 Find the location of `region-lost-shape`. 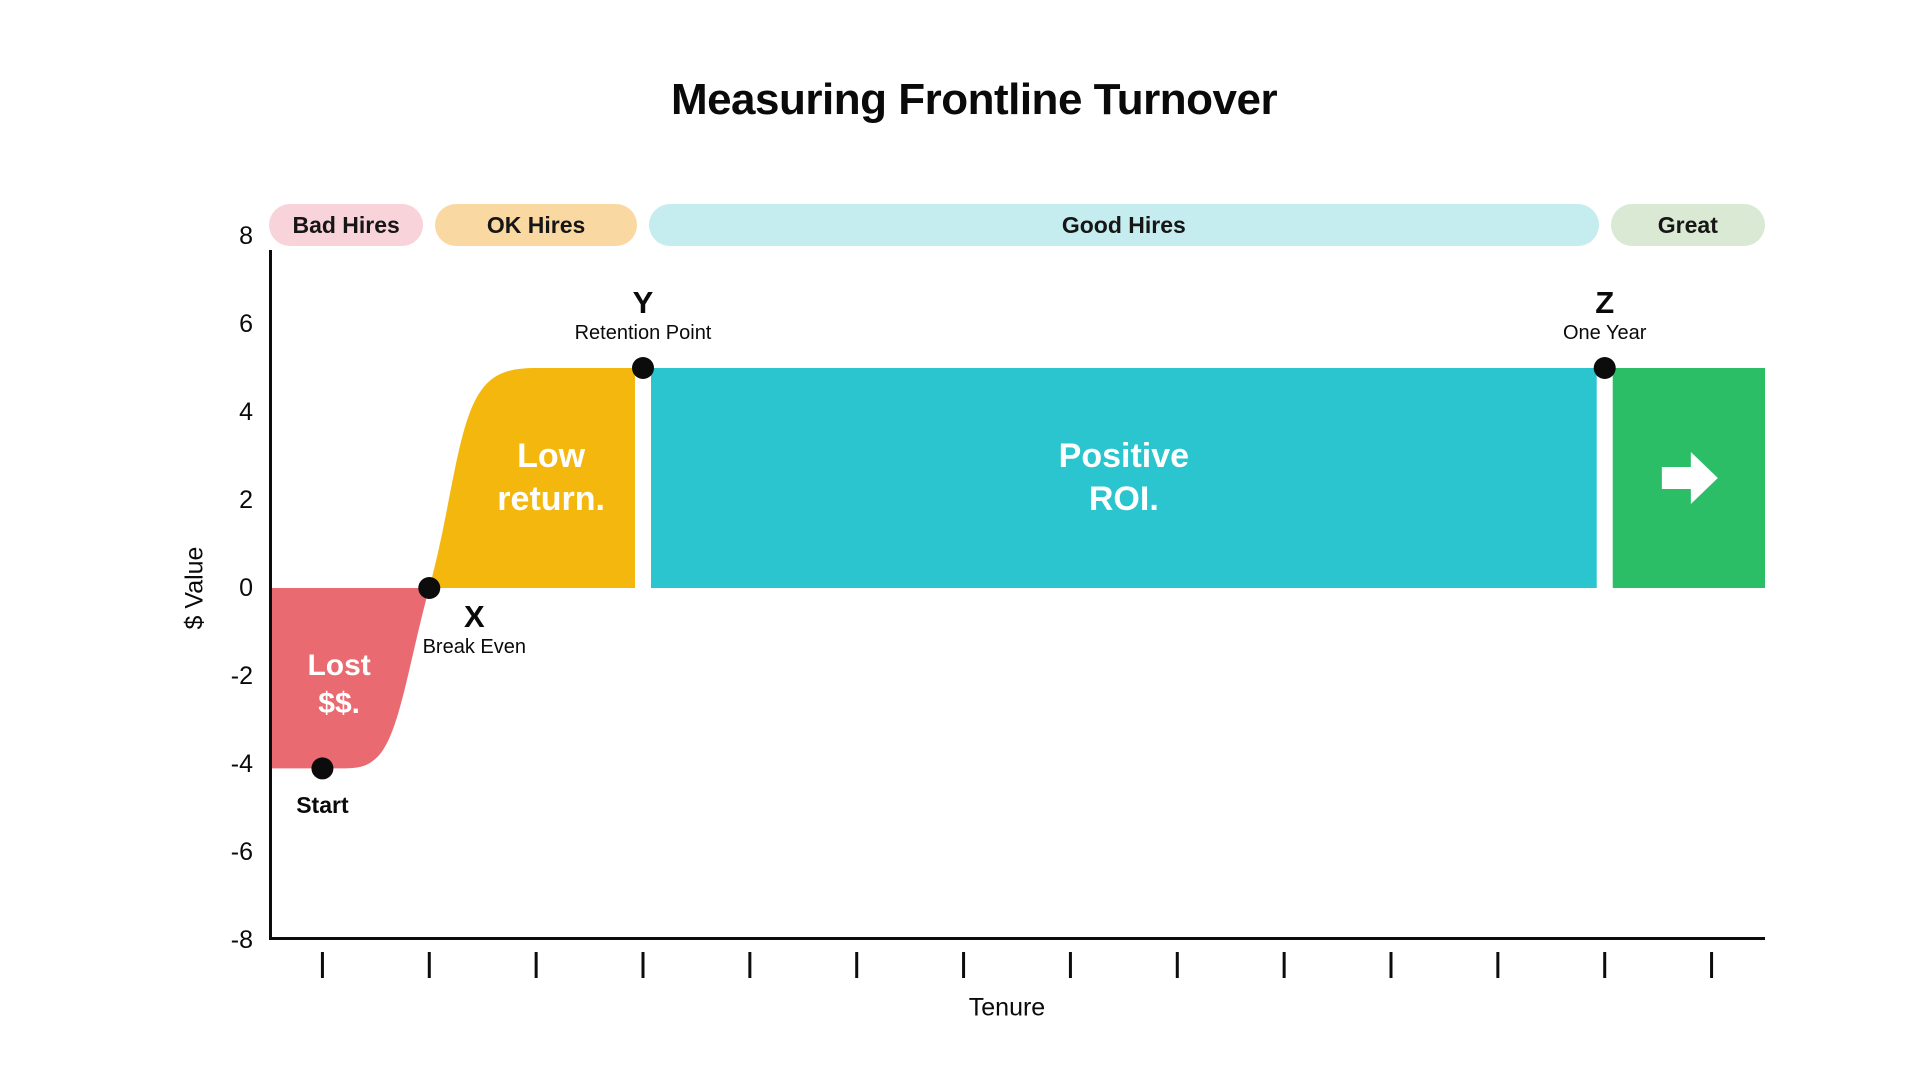

region-lost-shape is located at coordinates (349, 678).